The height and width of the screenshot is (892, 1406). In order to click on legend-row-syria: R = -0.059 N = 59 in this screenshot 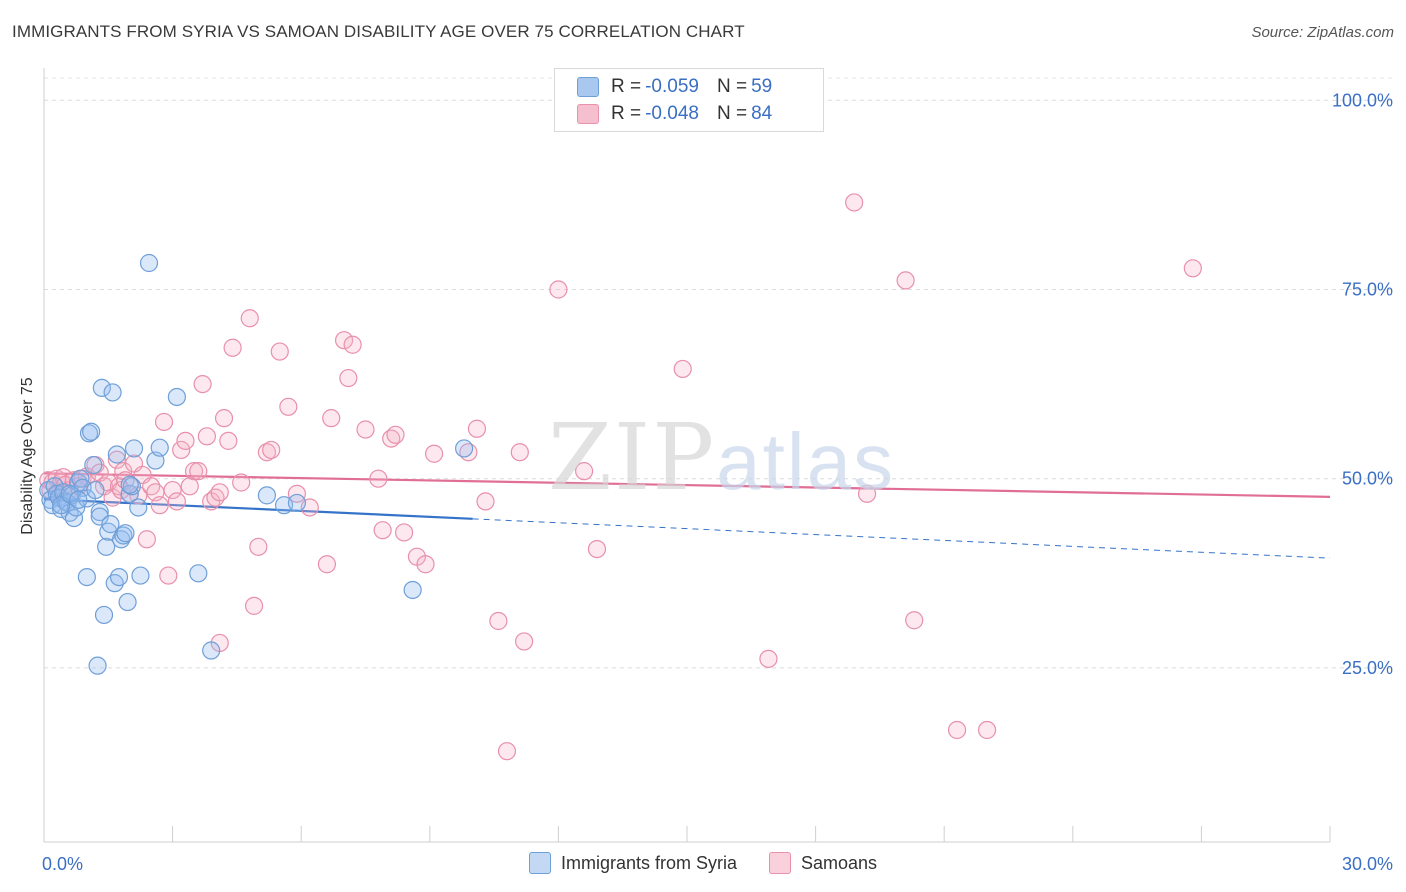, I will do `click(674, 87)`.